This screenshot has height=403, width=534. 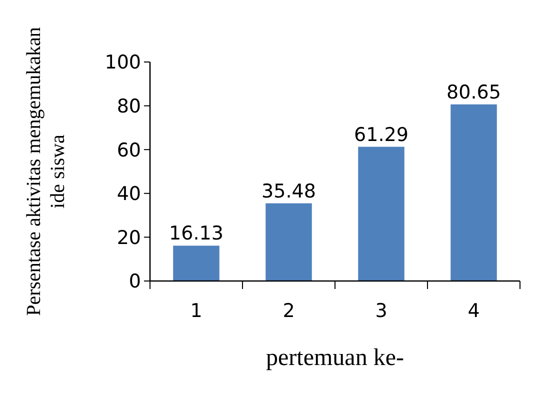 I want to click on data-label: 80.65, so click(x=473, y=92).